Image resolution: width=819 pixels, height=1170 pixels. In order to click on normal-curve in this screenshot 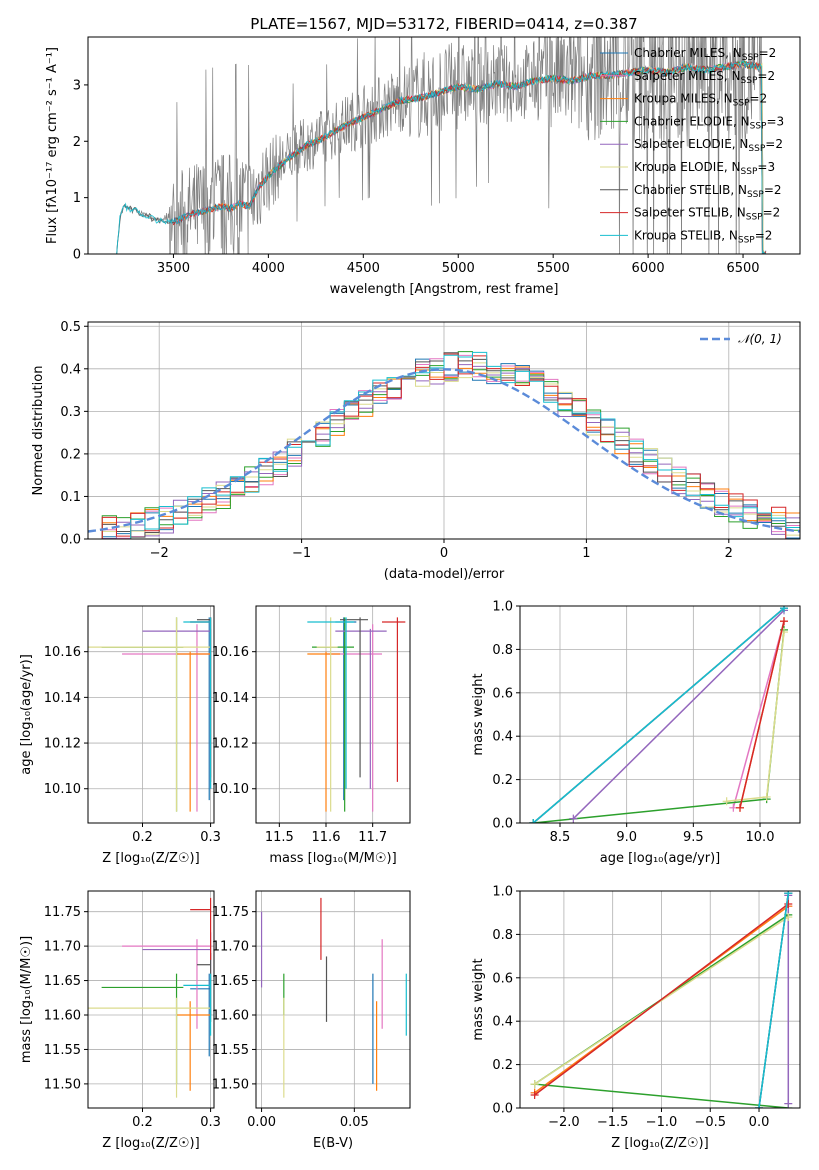, I will do `click(444, 450)`.